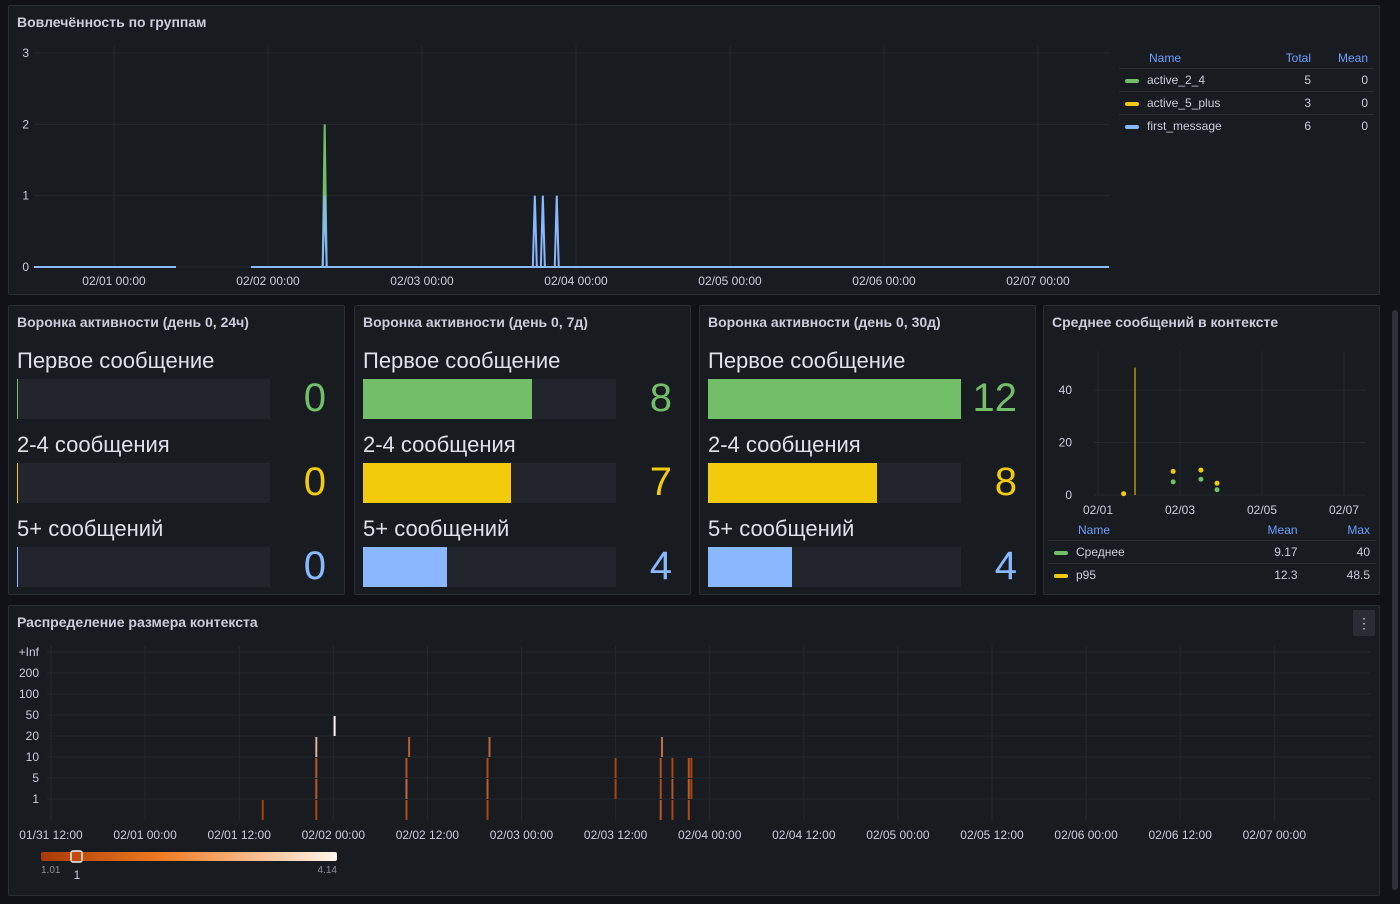  What do you see at coordinates (1212, 574) in the screenshot?
I see `legend-row: p95 12.3 48.5` at bounding box center [1212, 574].